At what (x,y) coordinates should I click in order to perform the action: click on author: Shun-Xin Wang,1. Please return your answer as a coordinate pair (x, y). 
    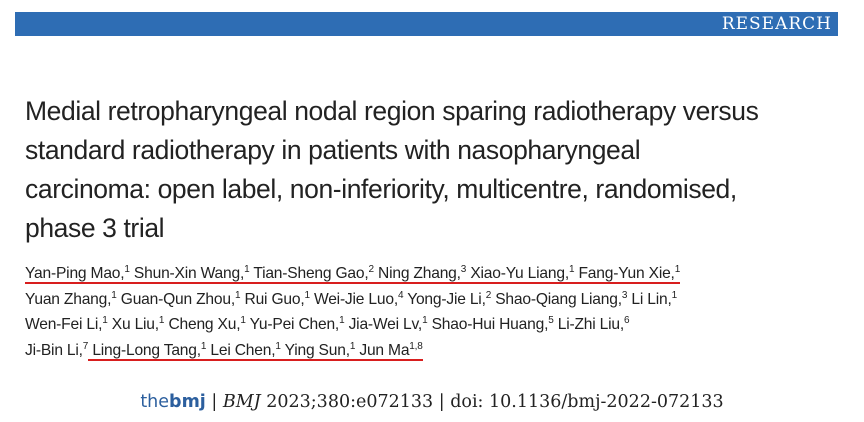
    Looking at the image, I should click on (191, 273).